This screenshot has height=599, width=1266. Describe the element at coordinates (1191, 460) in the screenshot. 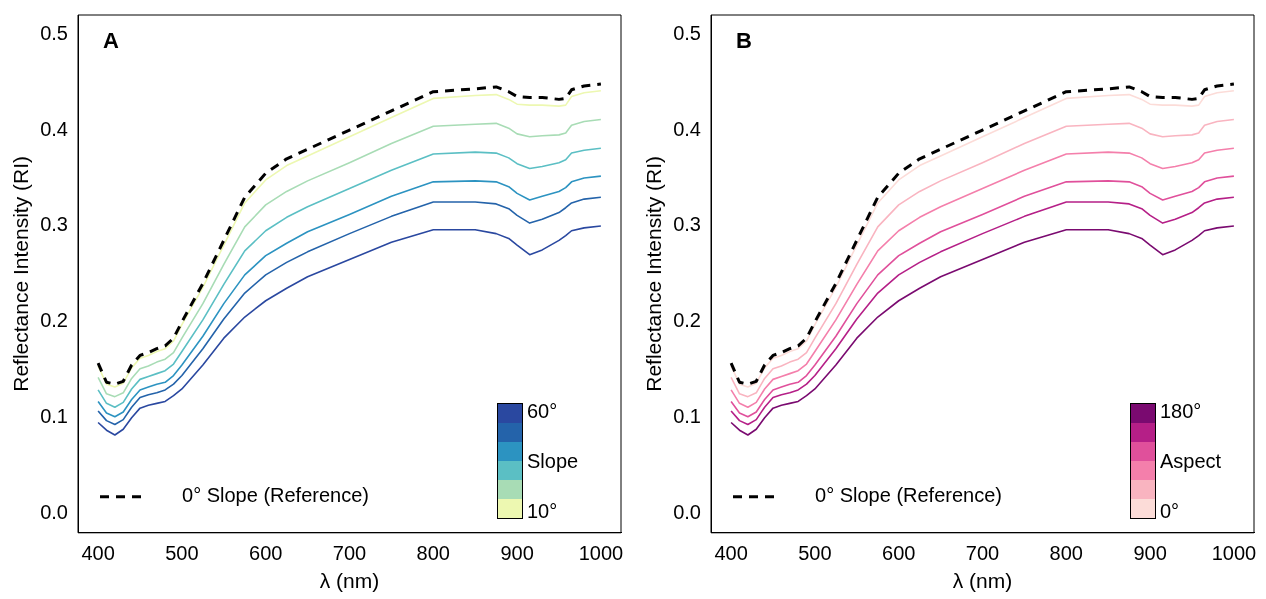

I see `color-bar-title: Aspect` at that location.